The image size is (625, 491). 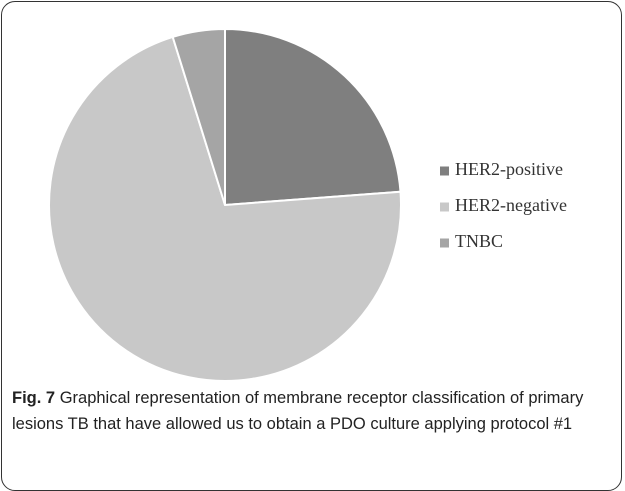 What do you see at coordinates (479, 241) in the screenshot?
I see `legend-label: TNBC` at bounding box center [479, 241].